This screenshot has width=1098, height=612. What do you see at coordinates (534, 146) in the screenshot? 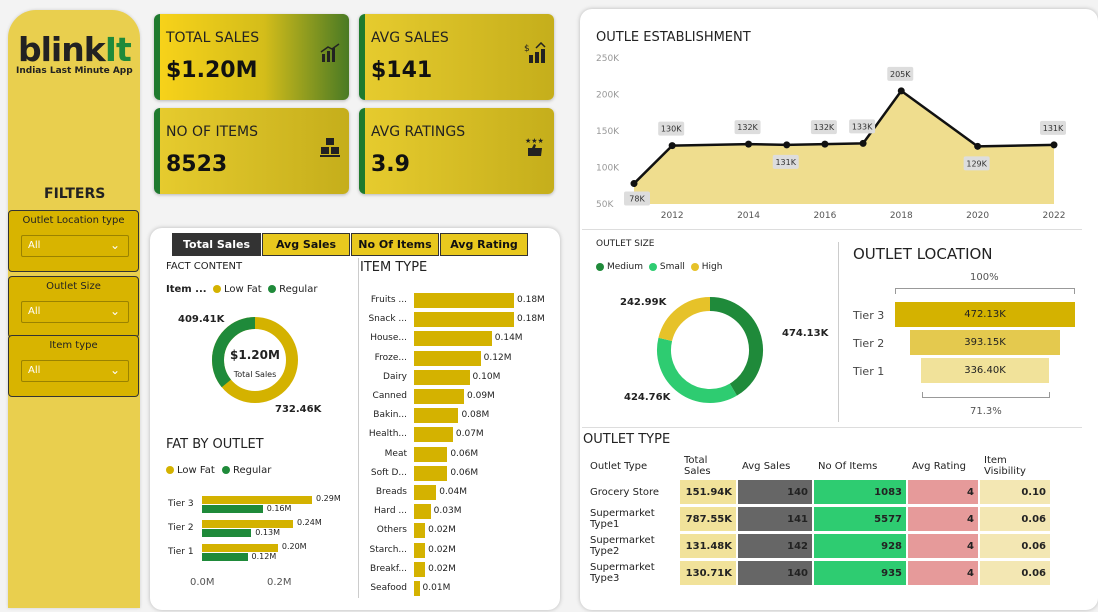
I see `thumbs-up-stars-icon: ★★★` at bounding box center [534, 146].